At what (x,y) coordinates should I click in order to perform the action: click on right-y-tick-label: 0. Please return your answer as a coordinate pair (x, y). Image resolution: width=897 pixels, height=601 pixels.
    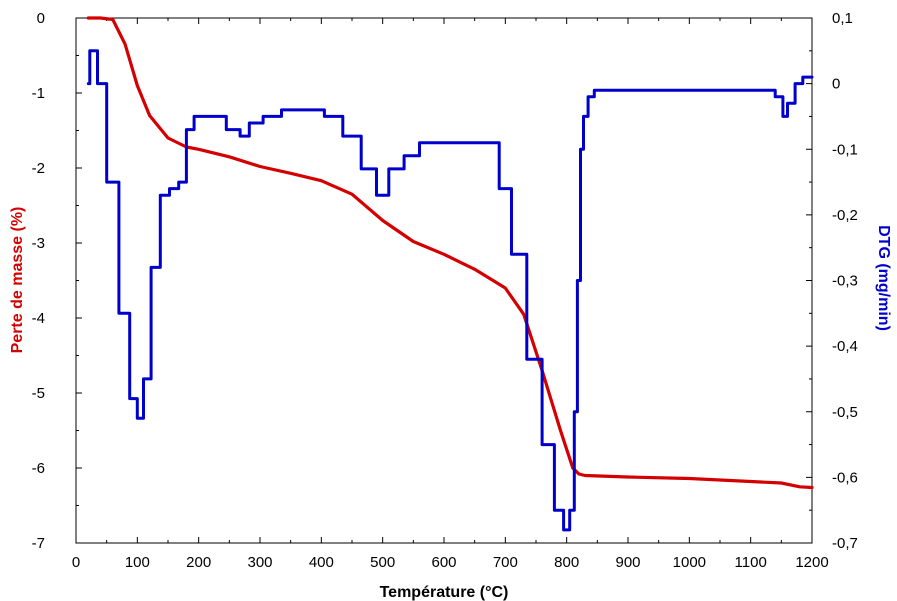
    Looking at the image, I should click on (836, 84).